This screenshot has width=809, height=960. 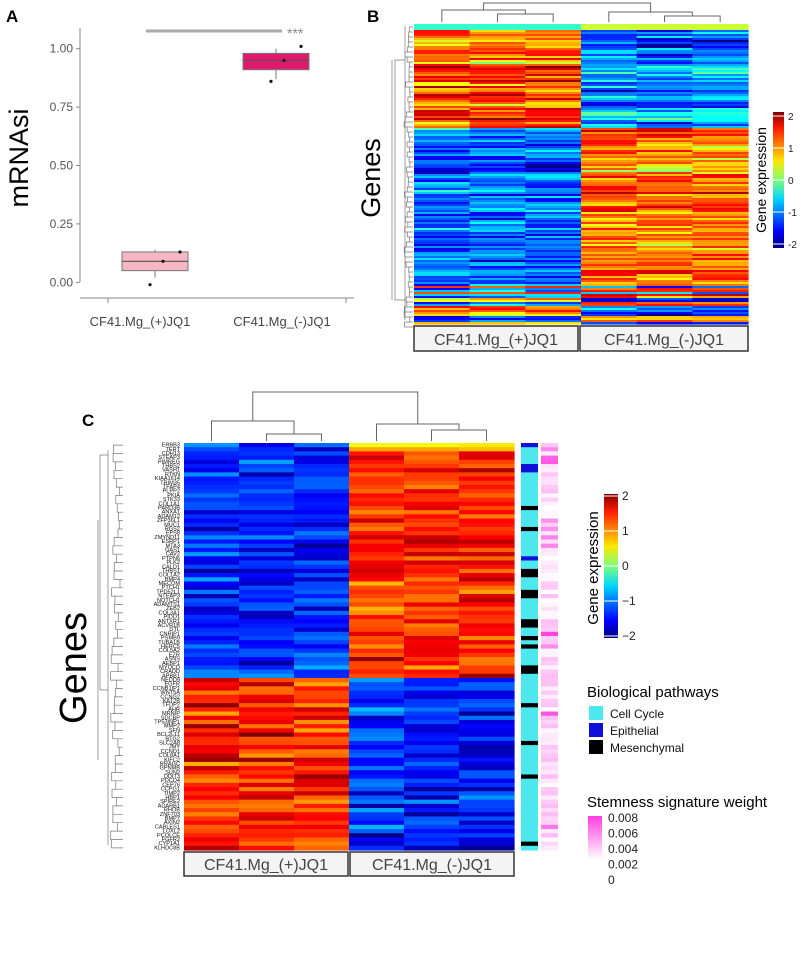 What do you see at coordinates (169, 743) in the screenshot?
I see `panel-c-gene-label: SLC2A8` at bounding box center [169, 743].